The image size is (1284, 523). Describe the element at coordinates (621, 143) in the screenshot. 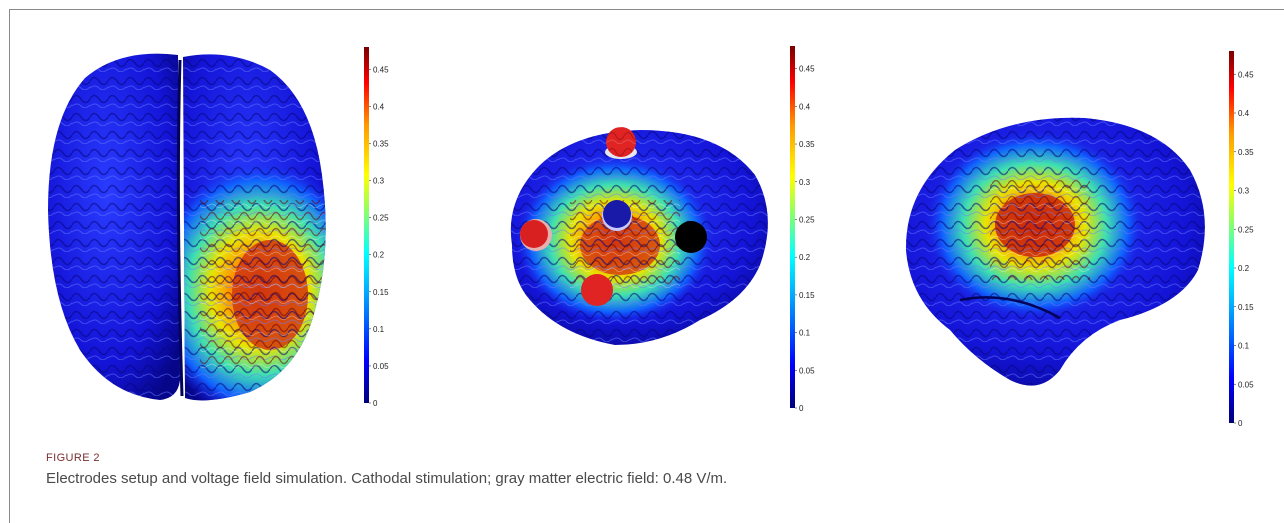

I see `electrode-top` at that location.